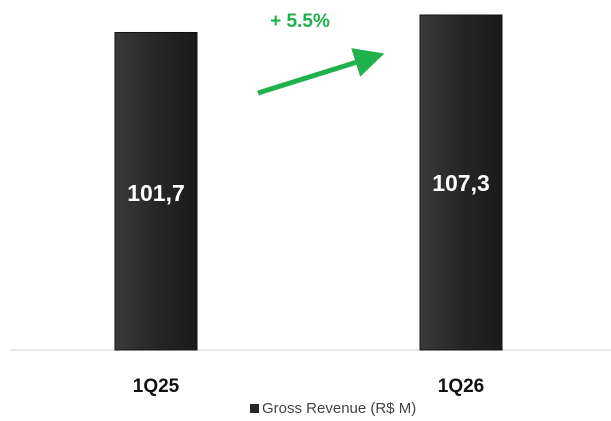  I want to click on value-label: 107,3, so click(461, 183).